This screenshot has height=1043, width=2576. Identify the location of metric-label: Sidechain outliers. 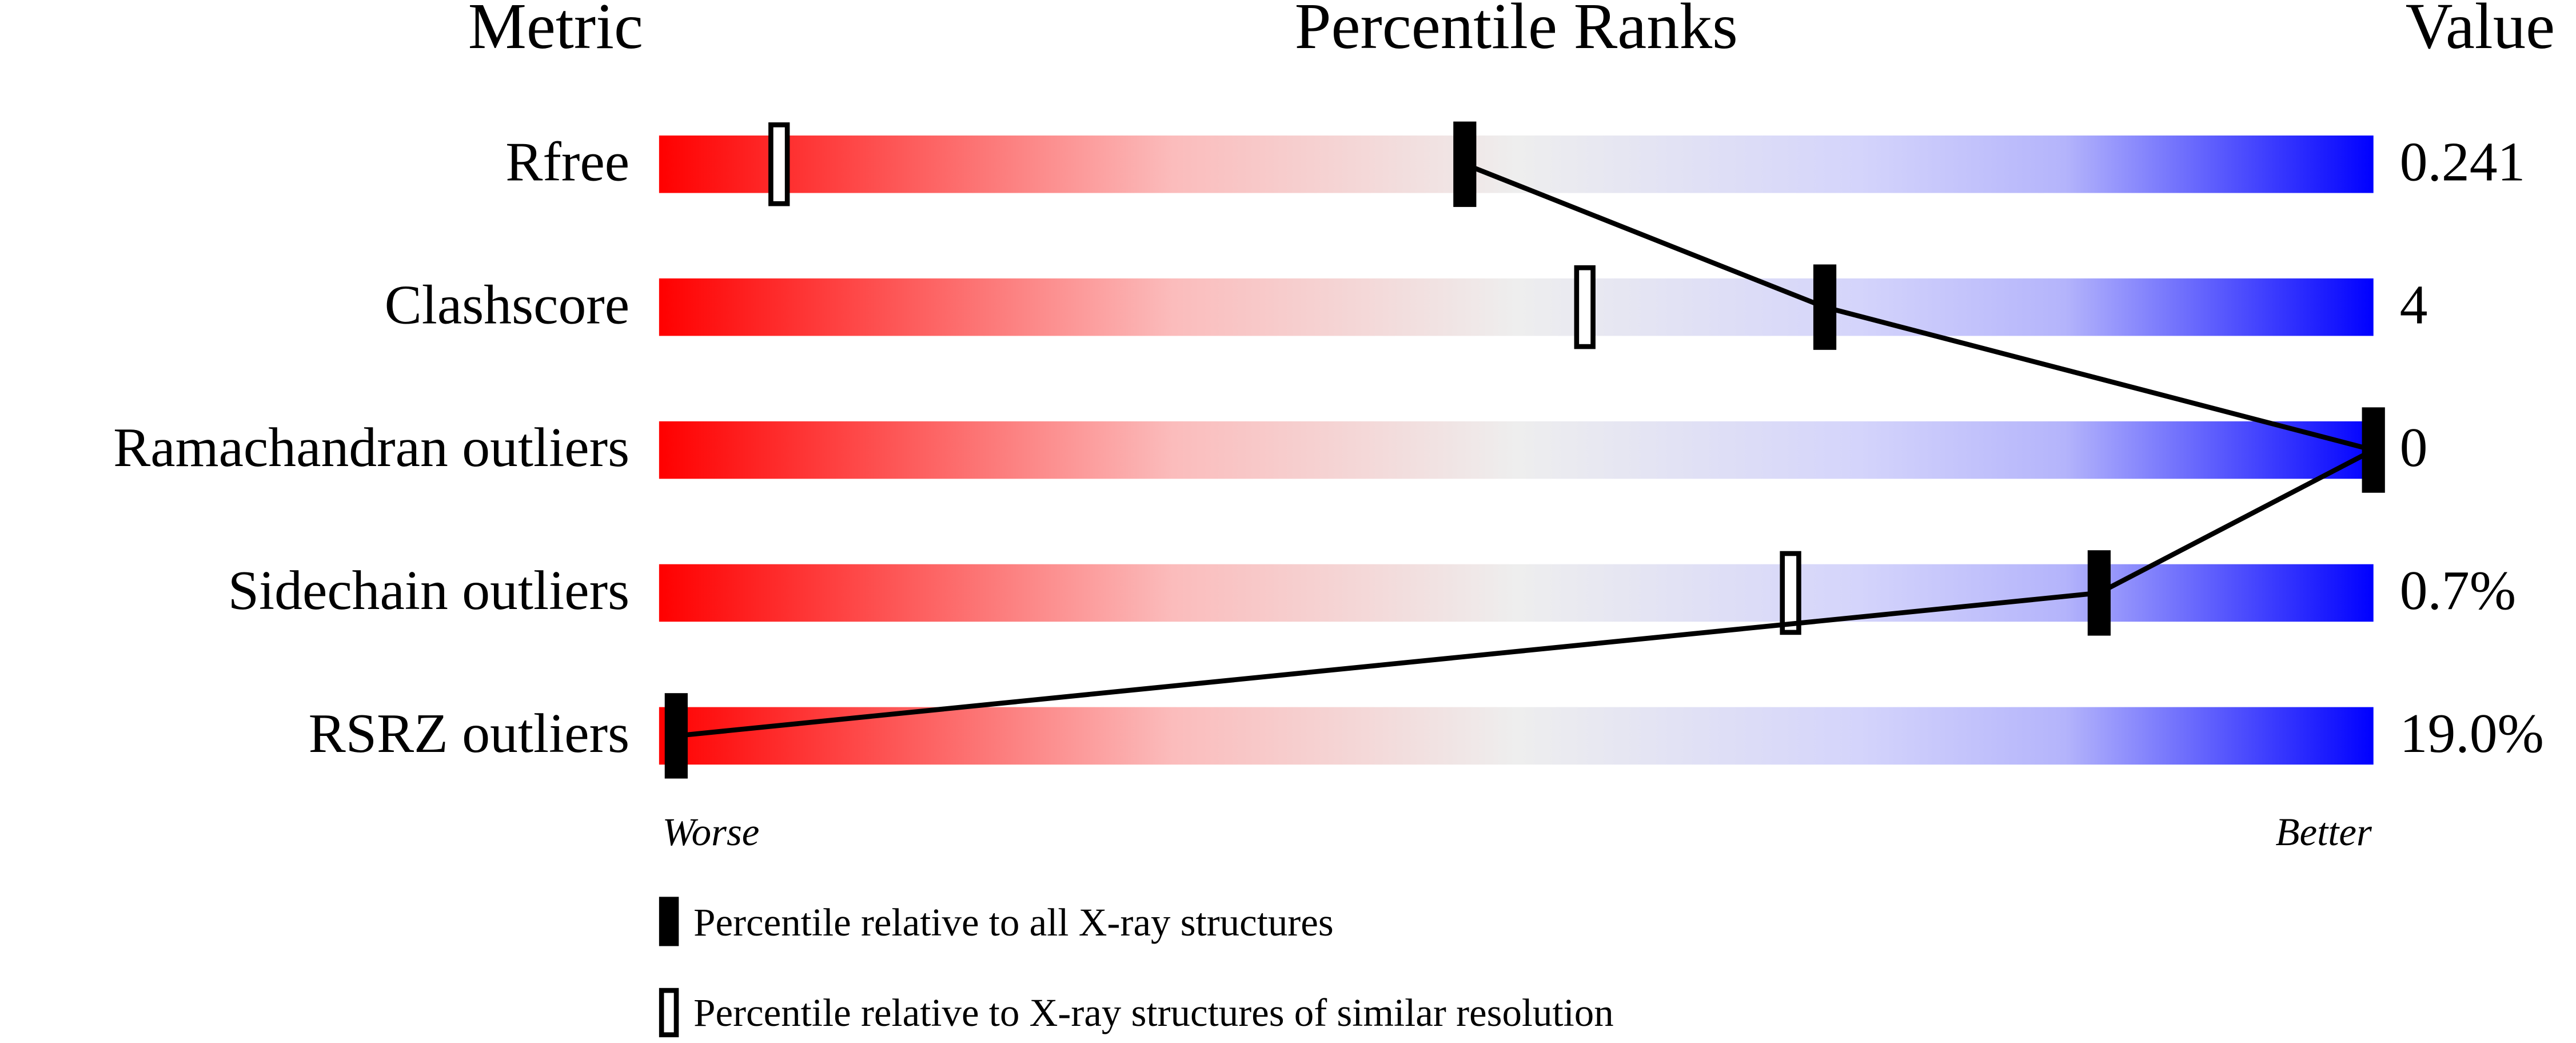
(428, 591).